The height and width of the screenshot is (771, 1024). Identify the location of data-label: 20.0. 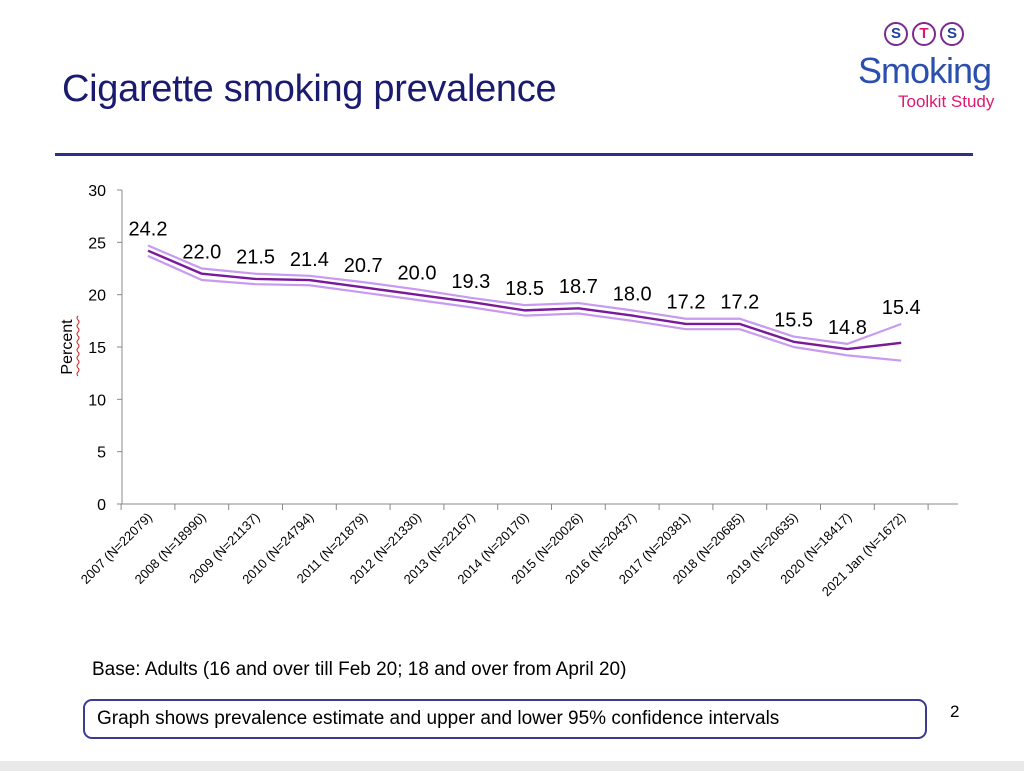
(417, 273).